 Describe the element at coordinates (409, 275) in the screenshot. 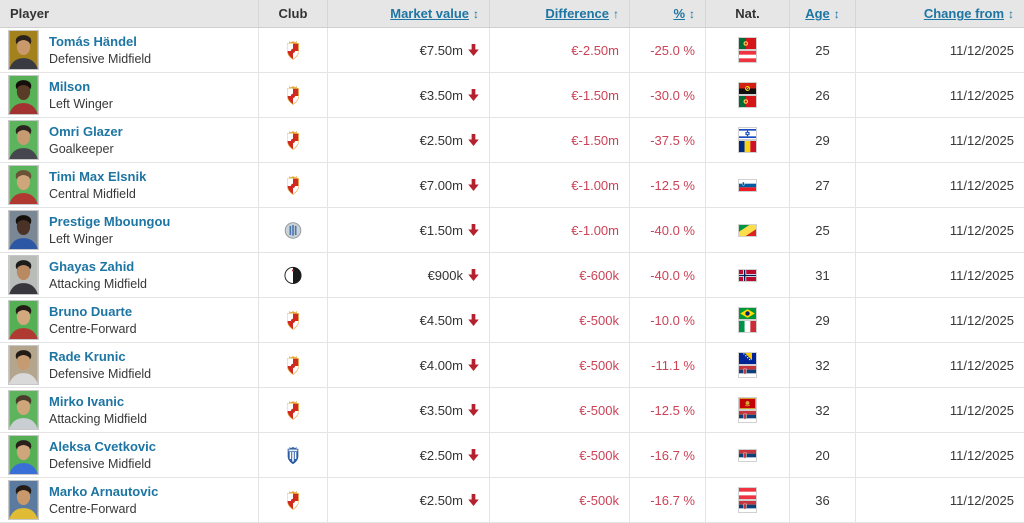

I see `market-value-cell: €900k` at that location.